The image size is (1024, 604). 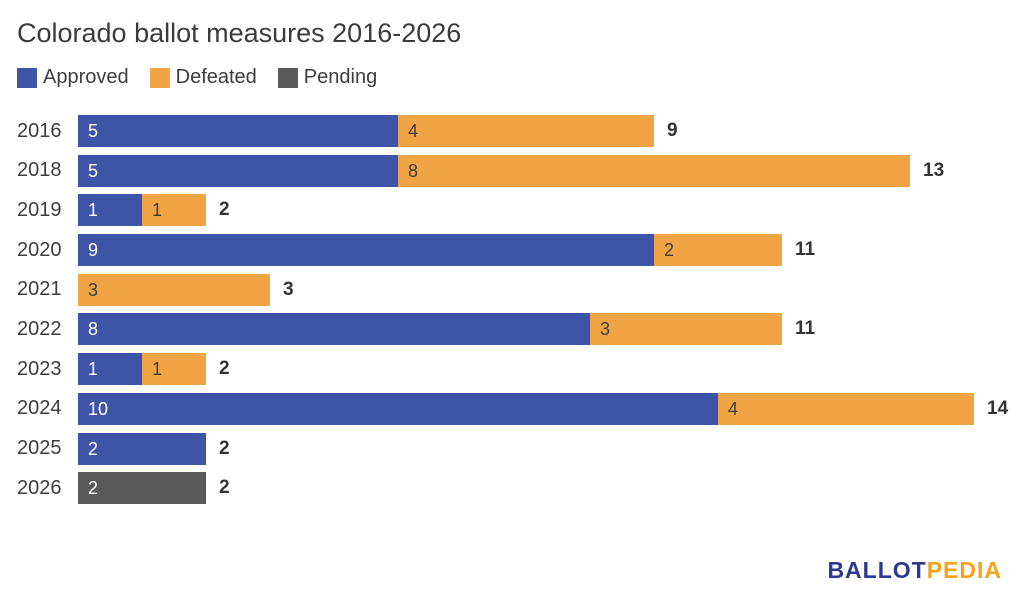 I want to click on legend-item-approved: Approved, so click(x=73, y=77).